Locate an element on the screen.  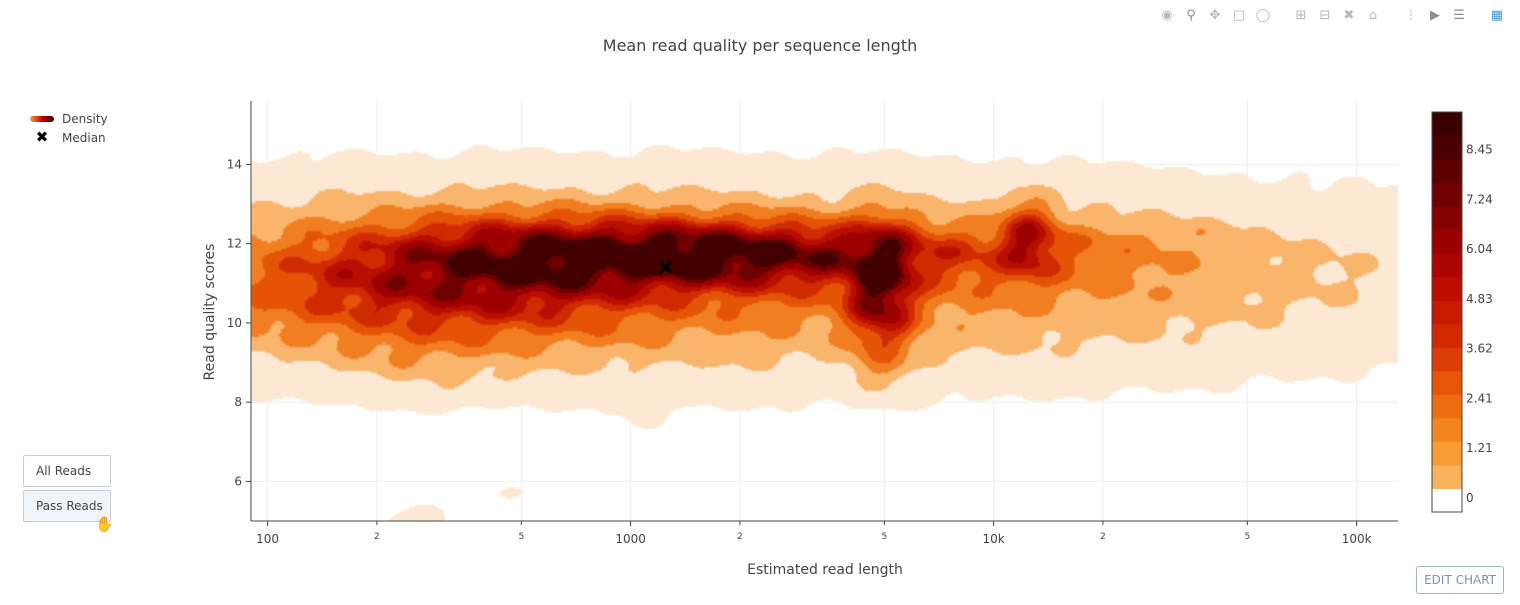
y-tick-label: 12 is located at coordinates (234, 244).